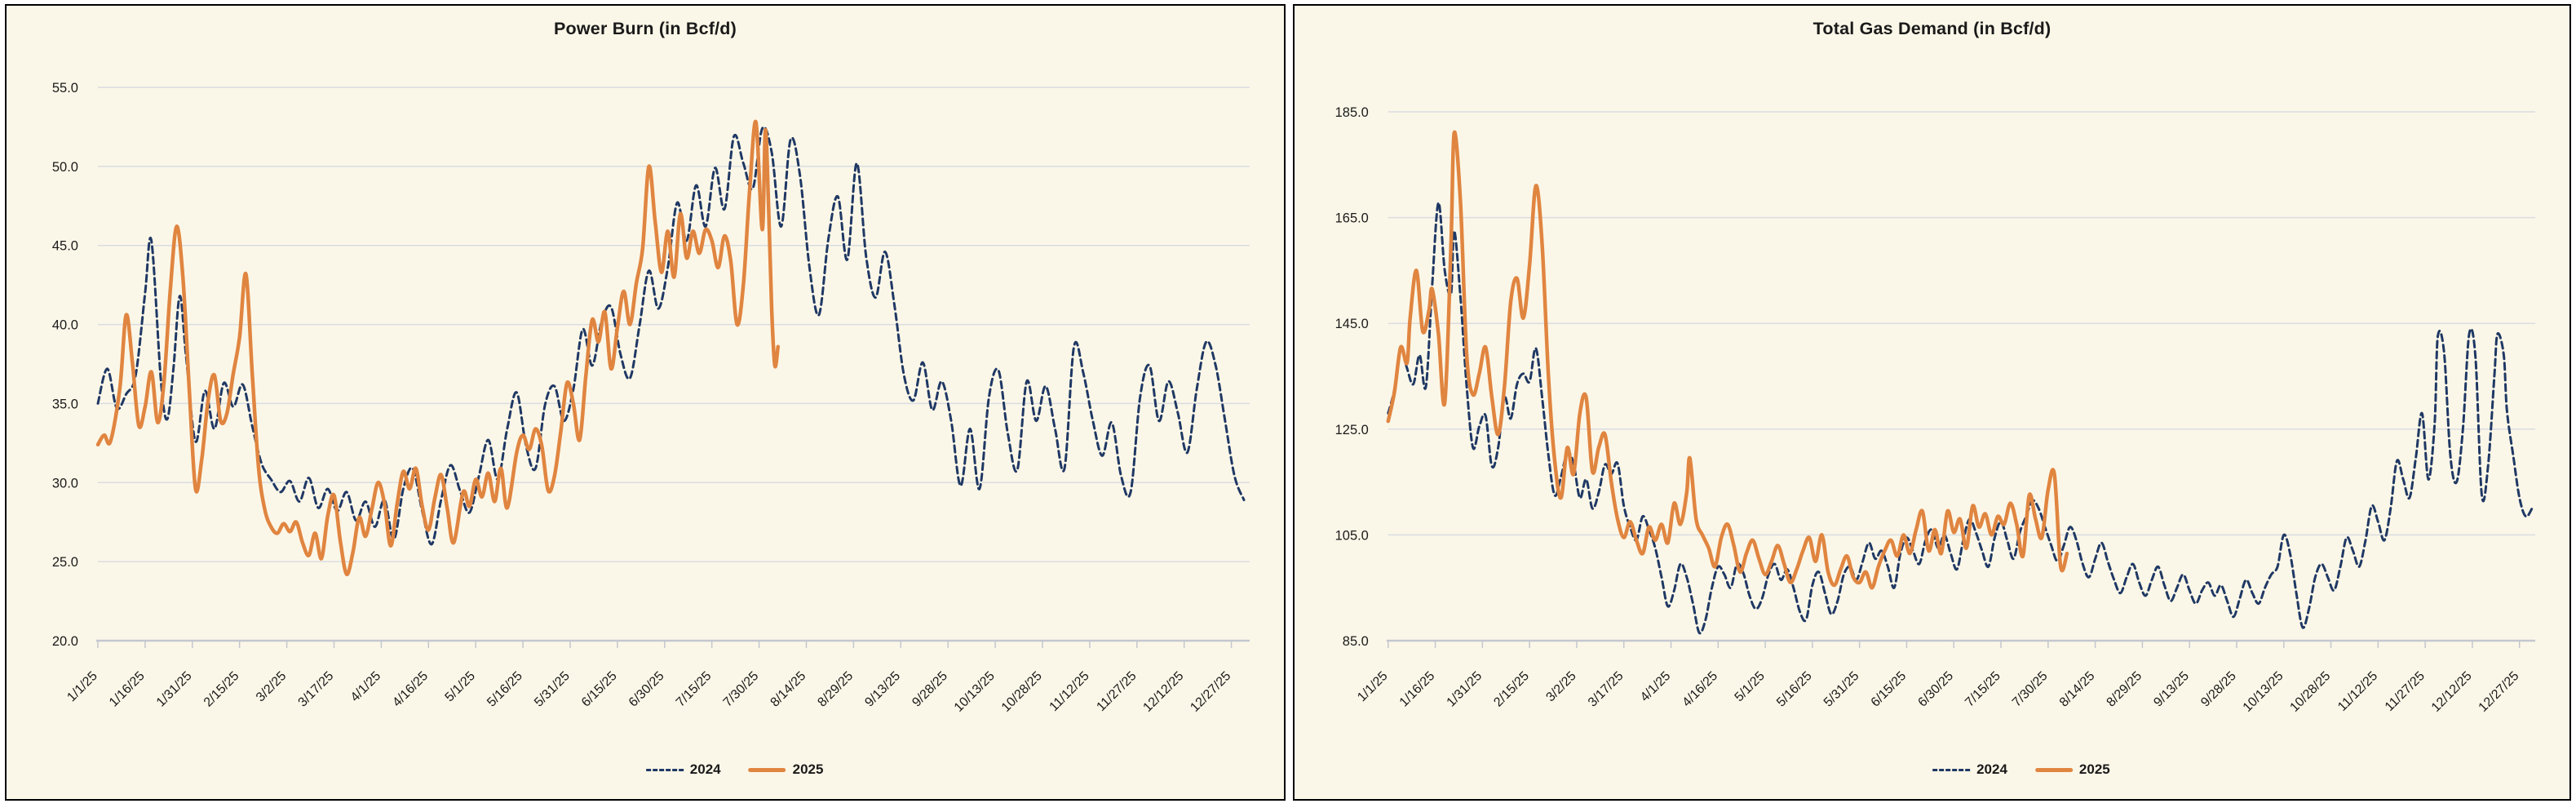 The height and width of the screenshot is (808, 2576). What do you see at coordinates (1352, 430) in the screenshot?
I see `y-axis-tick-label: 125.0` at bounding box center [1352, 430].